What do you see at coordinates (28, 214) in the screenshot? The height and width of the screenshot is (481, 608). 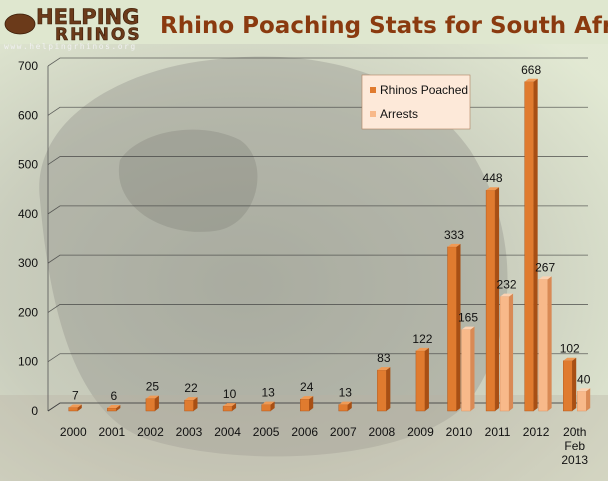 I see `y-tick-label: 400` at bounding box center [28, 214].